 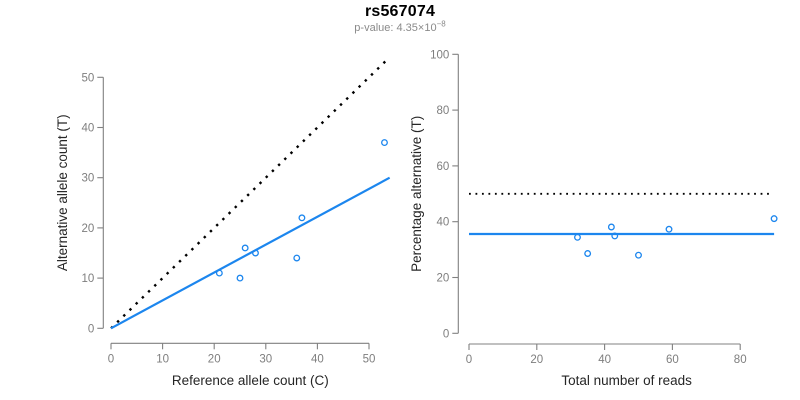 What do you see at coordinates (672, 360) in the screenshot?
I see `x-tick-label: 60` at bounding box center [672, 360].